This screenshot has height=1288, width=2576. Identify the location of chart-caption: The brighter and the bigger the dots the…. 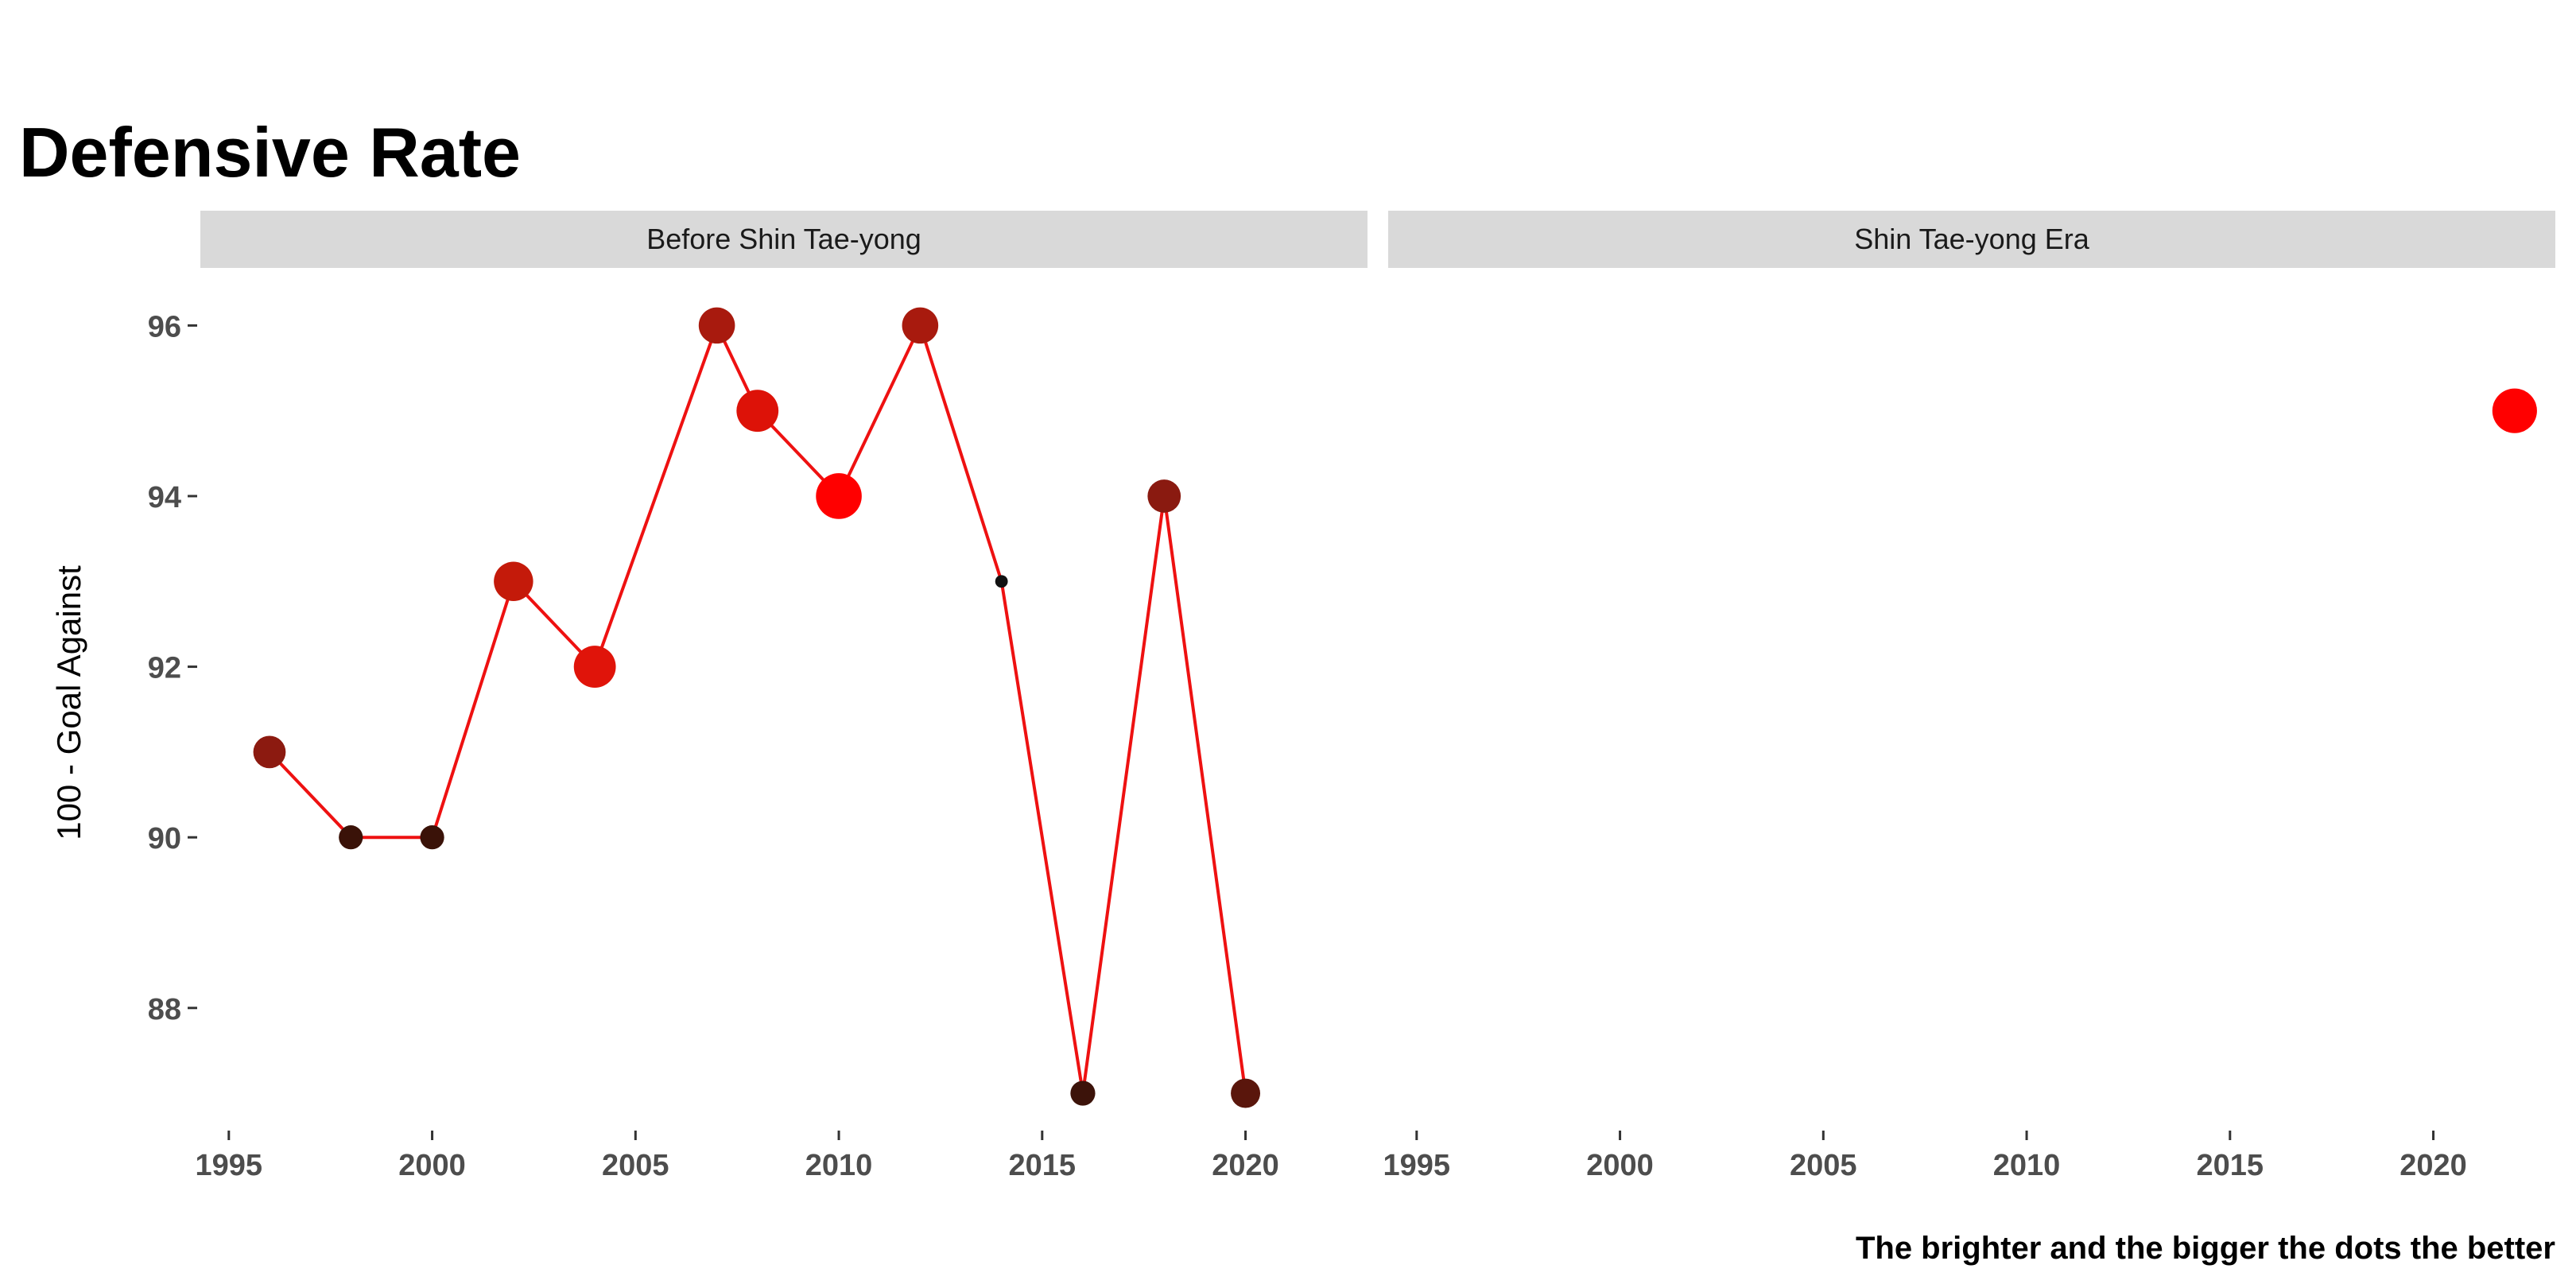
(2205, 1249).